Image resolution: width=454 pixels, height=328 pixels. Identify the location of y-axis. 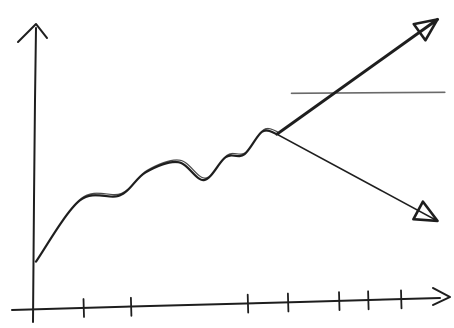
(32, 173).